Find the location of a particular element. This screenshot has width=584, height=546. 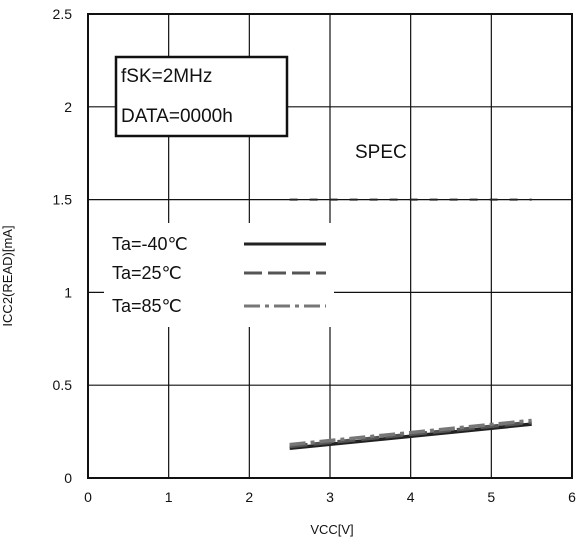

annotation-line-1: fSK=2MHz is located at coordinates (166, 76).